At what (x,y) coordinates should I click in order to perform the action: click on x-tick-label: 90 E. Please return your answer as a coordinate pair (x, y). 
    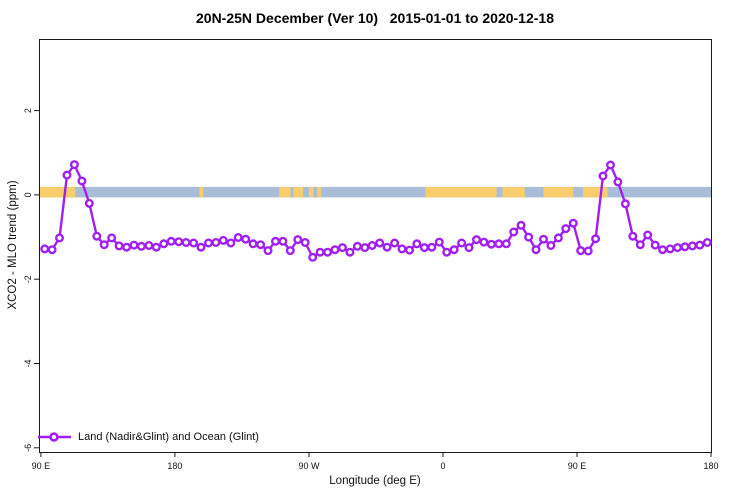
    Looking at the image, I should click on (577, 466).